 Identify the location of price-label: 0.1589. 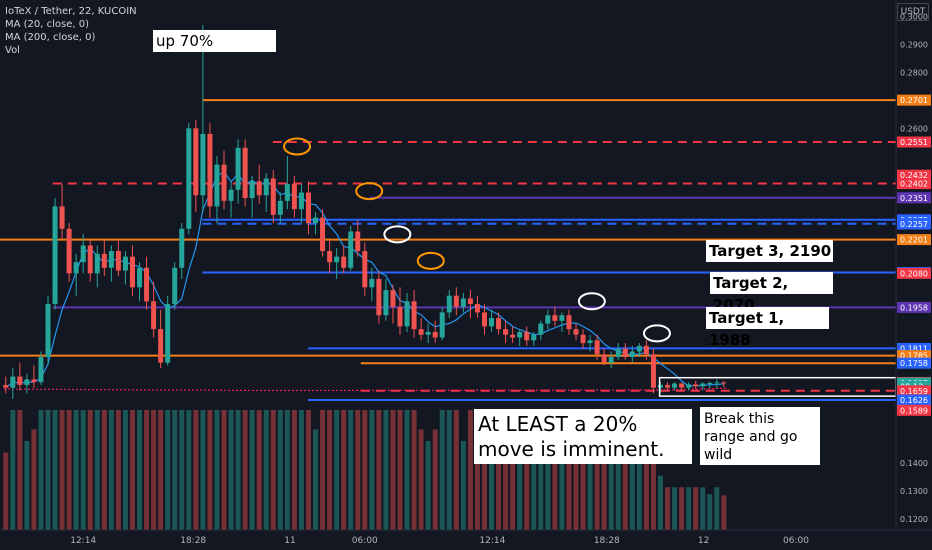
(914, 410).